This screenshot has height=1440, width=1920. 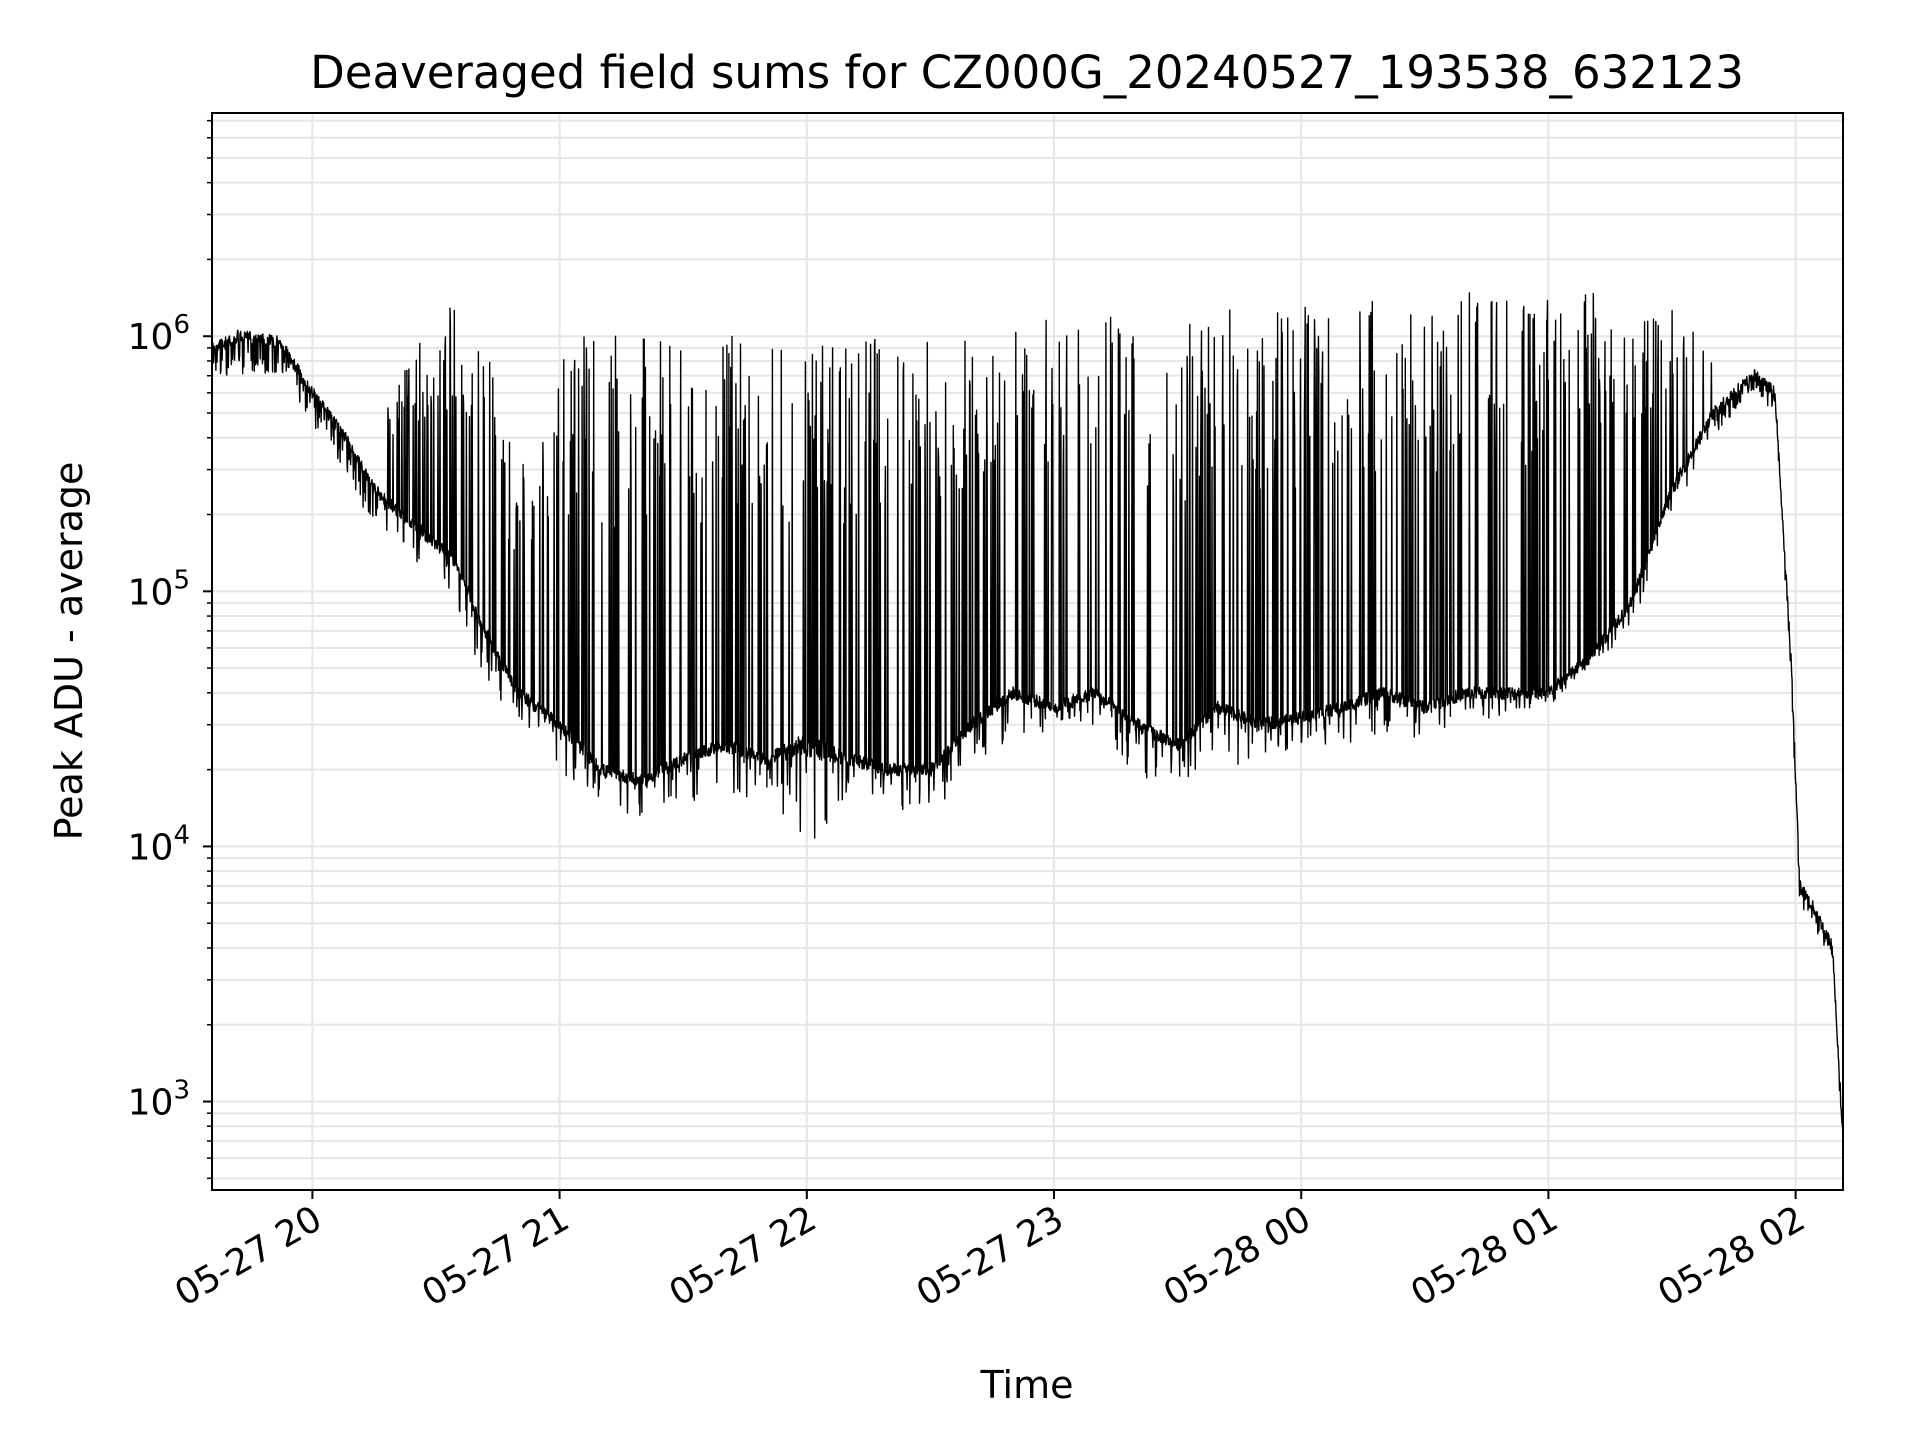 What do you see at coordinates (159, 1100) in the screenshot?
I see `y-tick-label: 10³` at bounding box center [159, 1100].